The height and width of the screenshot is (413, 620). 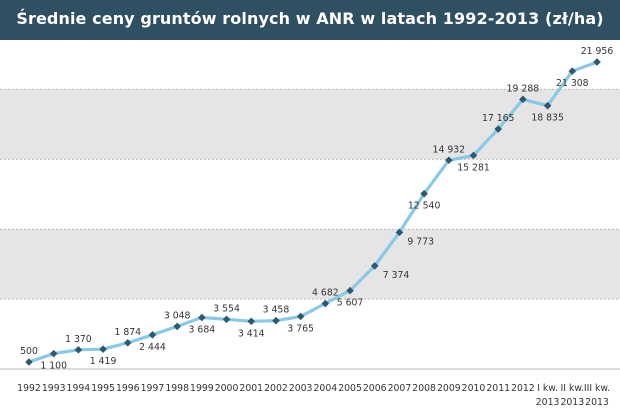 I want to click on x-tick-label: 2004, so click(x=326, y=388).